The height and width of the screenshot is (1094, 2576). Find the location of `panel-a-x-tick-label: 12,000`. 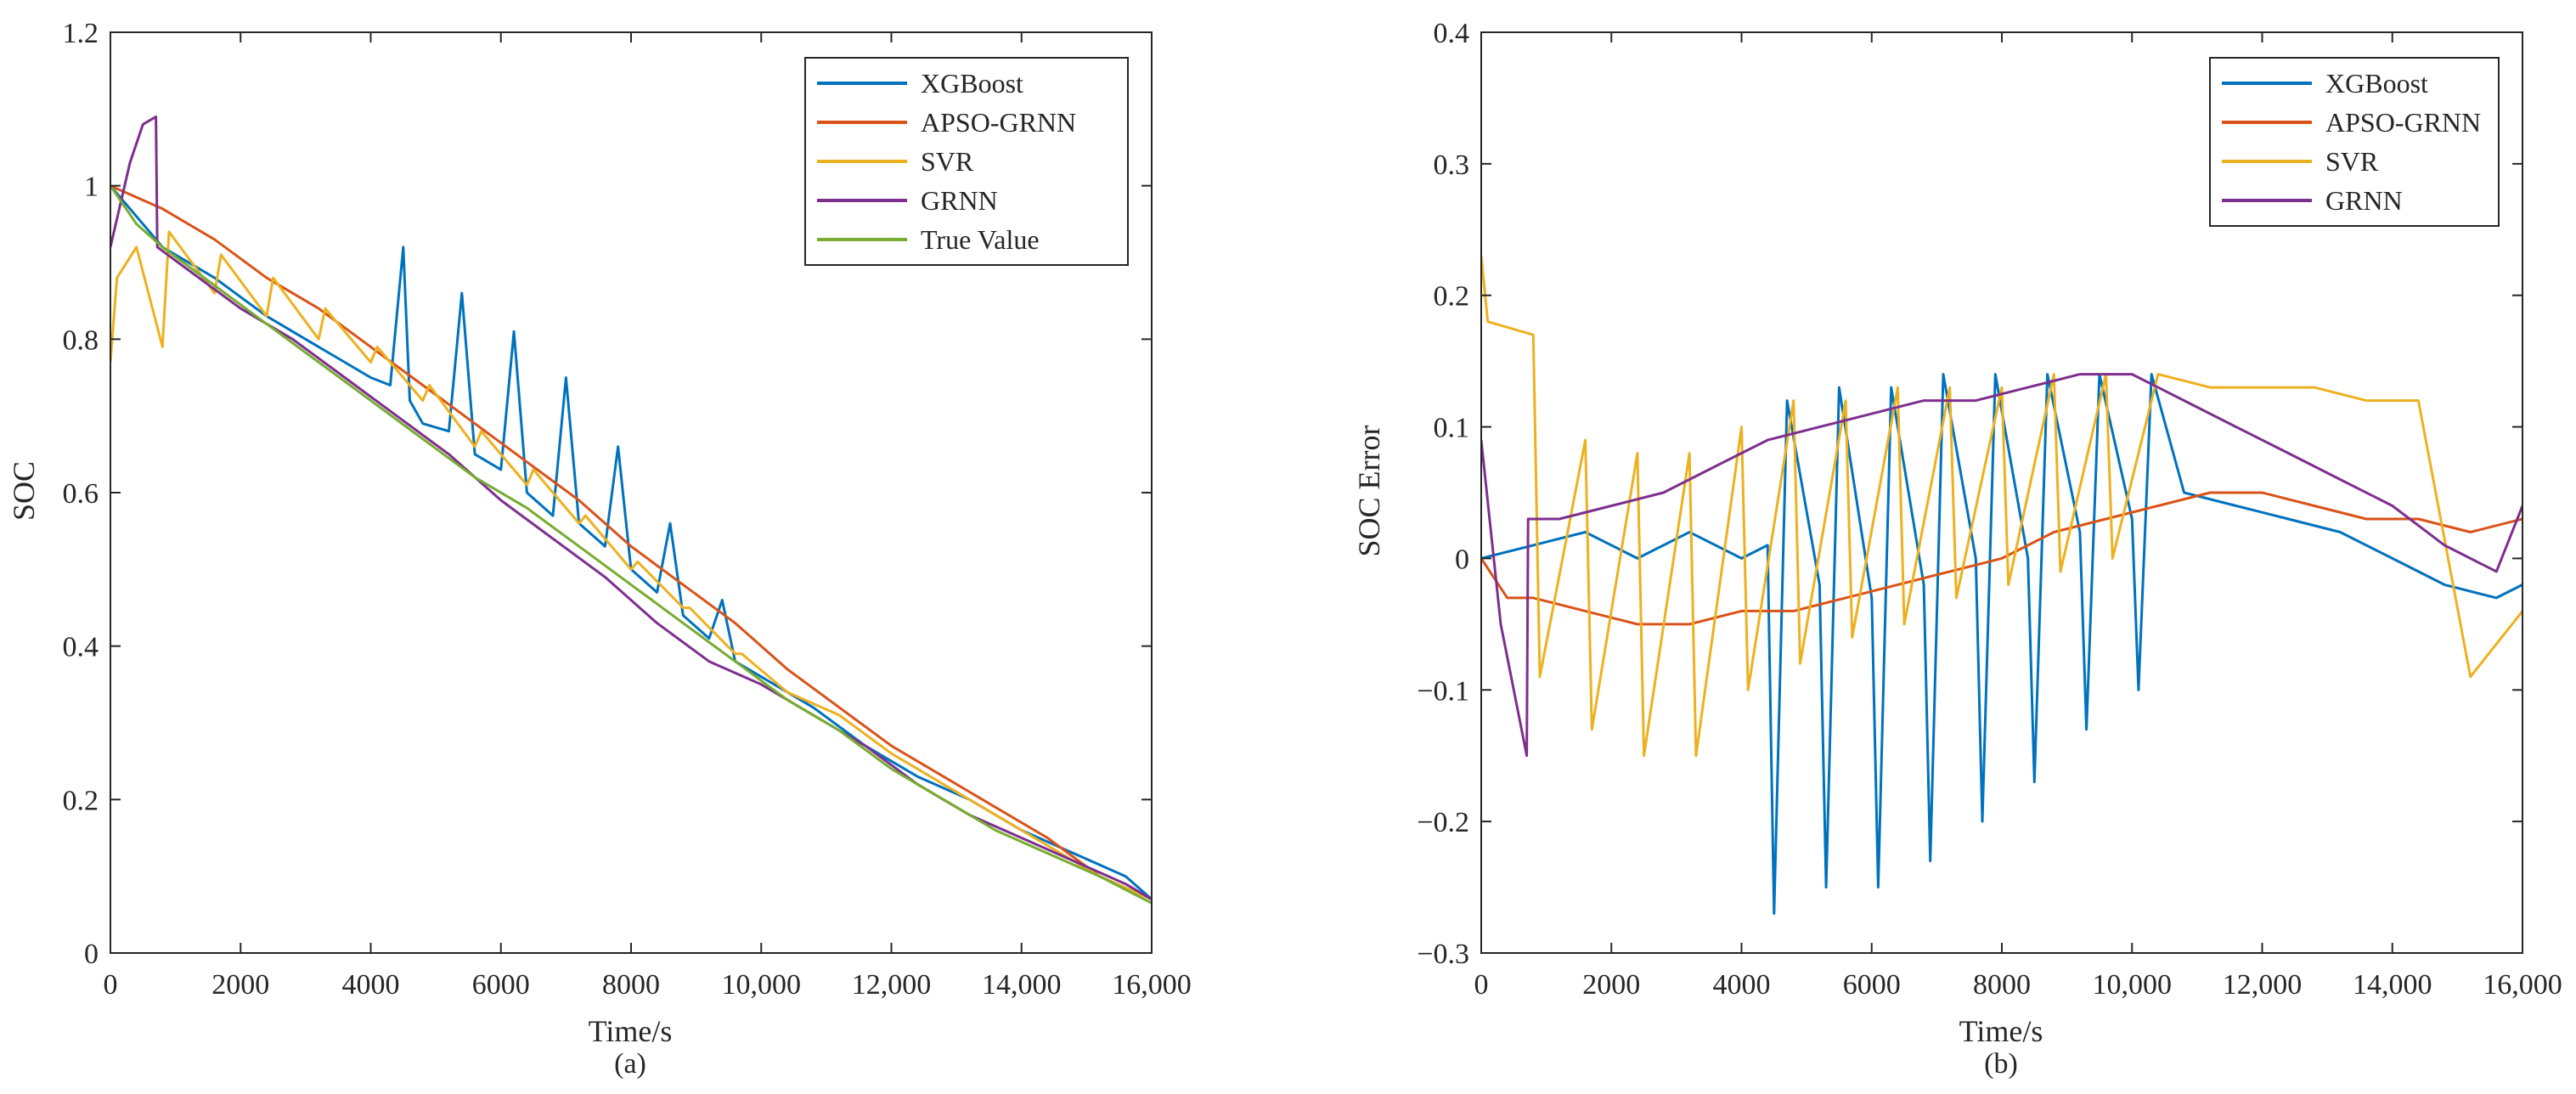

panel-a-x-tick-label: 12,000 is located at coordinates (892, 985).